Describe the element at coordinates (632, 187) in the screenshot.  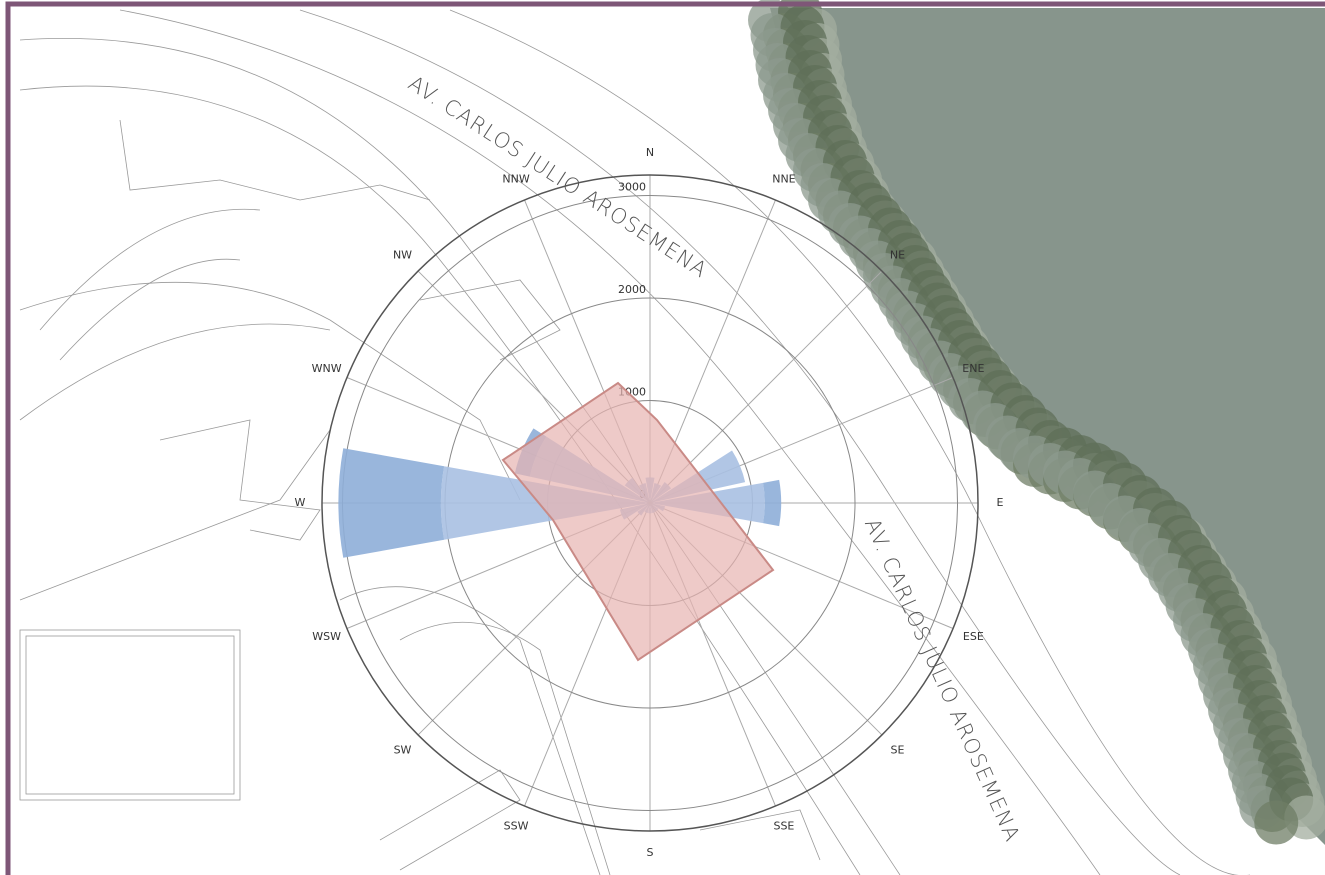
I see `radial-tick-label: 3000` at that location.